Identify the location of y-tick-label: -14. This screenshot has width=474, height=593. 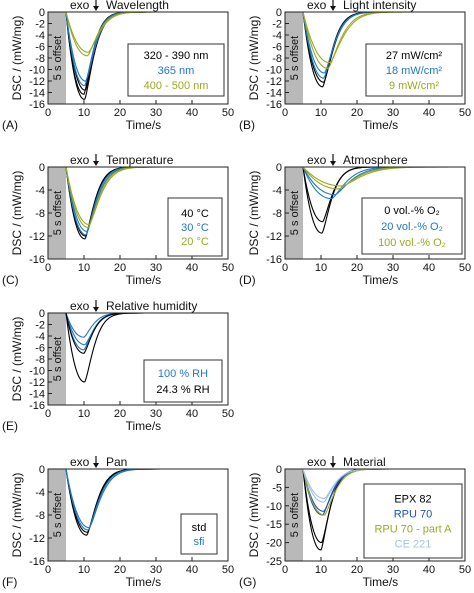
(274, 94).